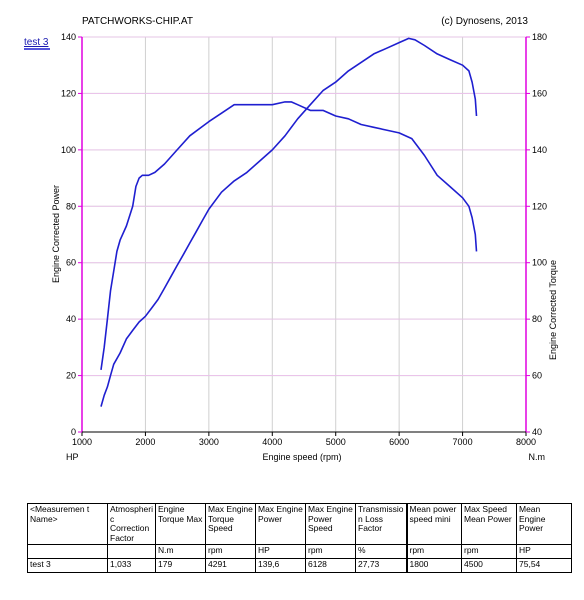  Describe the element at coordinates (56, 234) in the screenshot. I see `y-axis-left-label: Engine Corrected Power` at that location.